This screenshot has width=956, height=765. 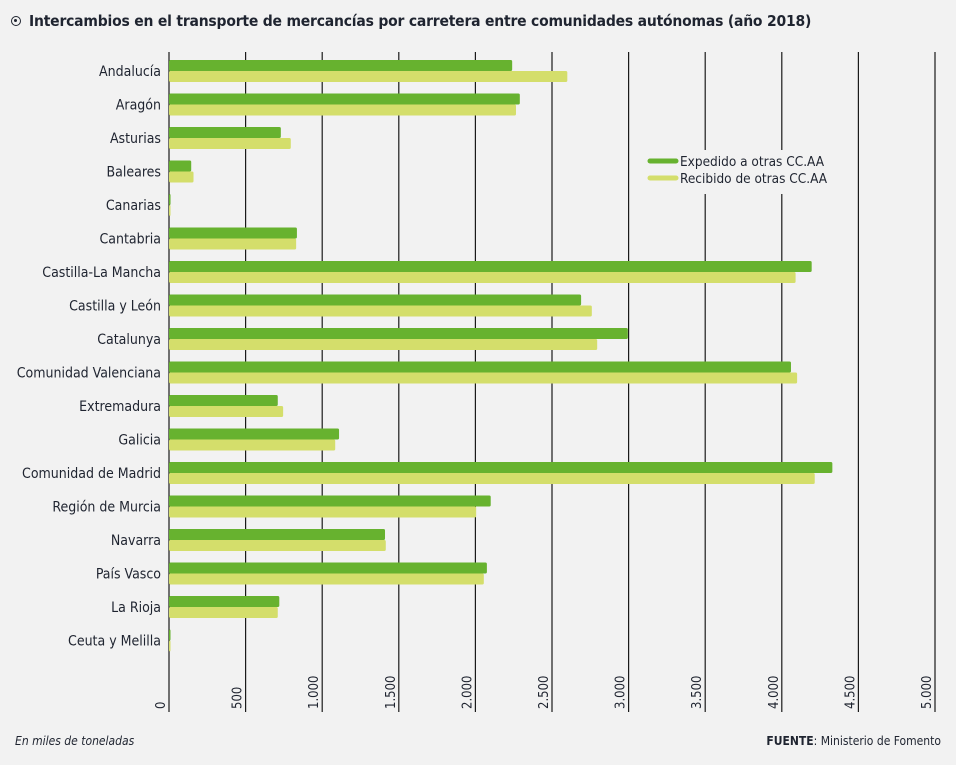 I want to click on legend-background, so click(x=743, y=172).